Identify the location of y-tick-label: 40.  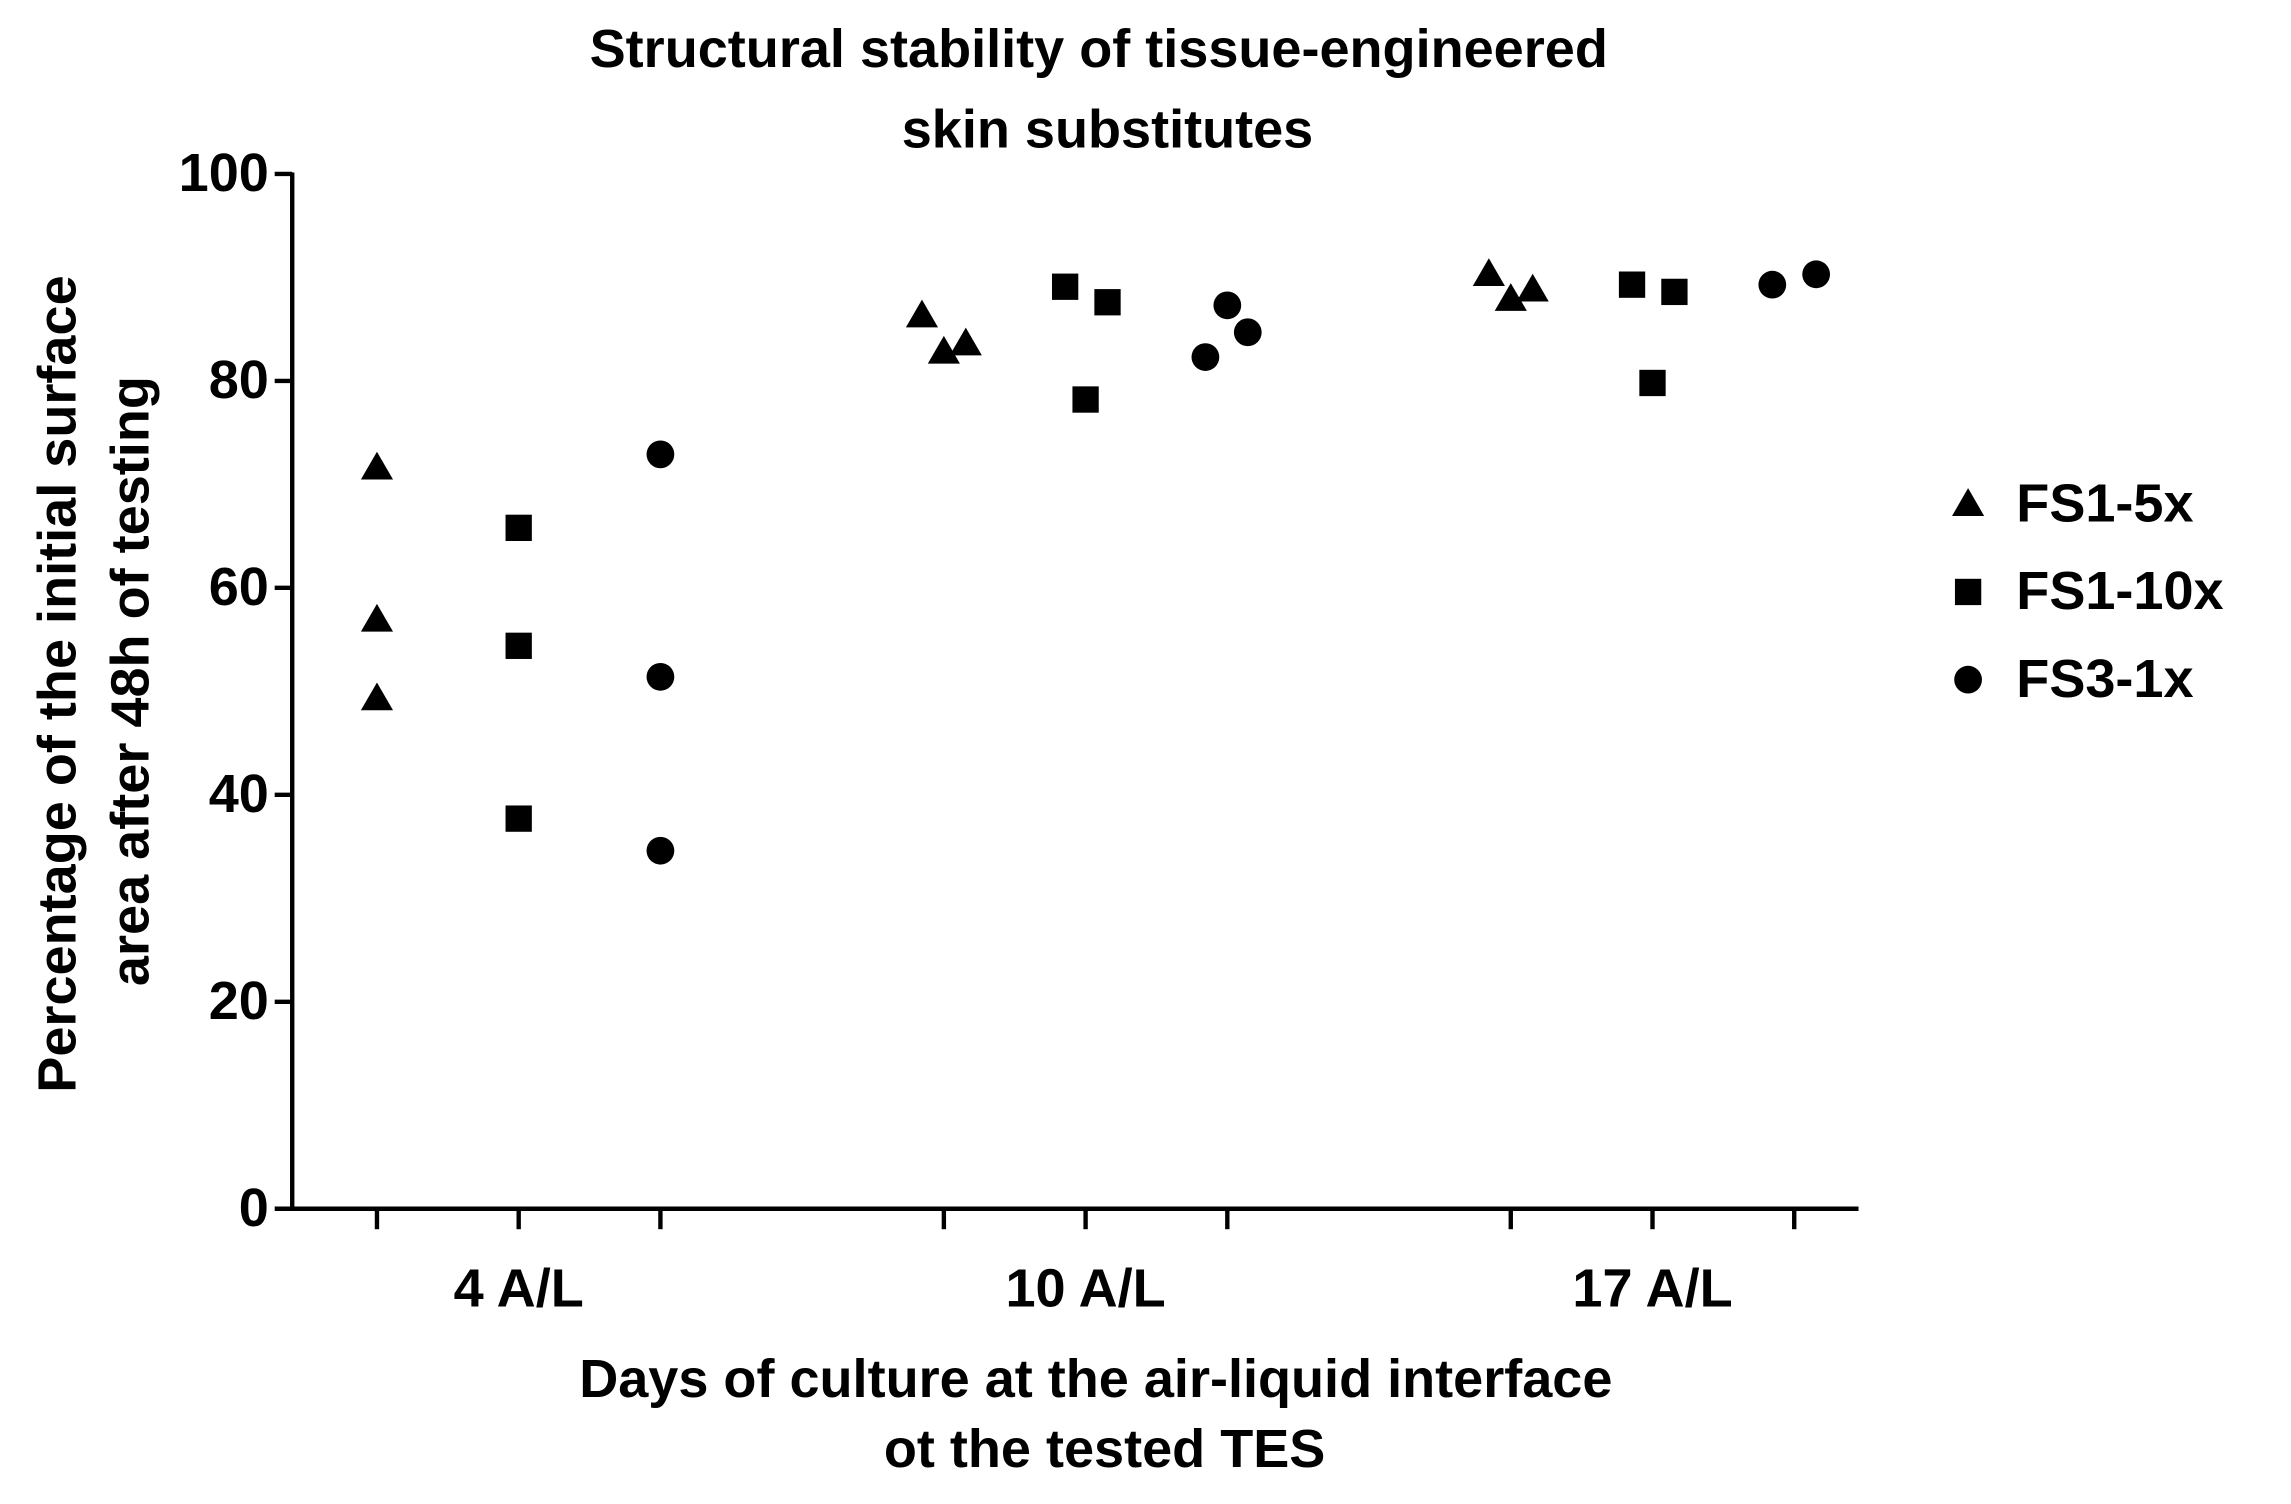
(239, 794).